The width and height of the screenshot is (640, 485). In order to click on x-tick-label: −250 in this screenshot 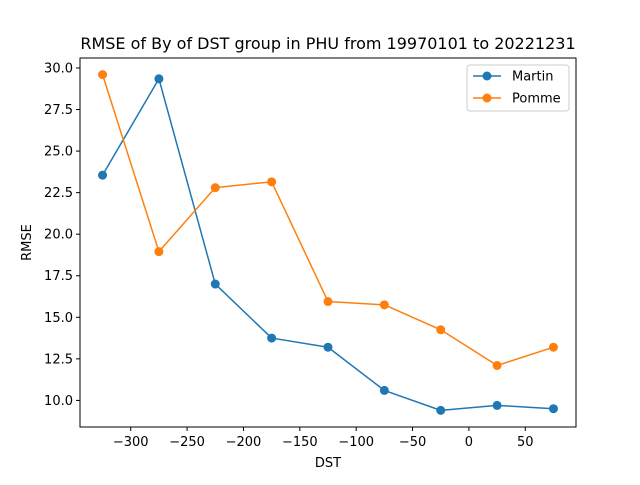, I will do `click(187, 442)`.